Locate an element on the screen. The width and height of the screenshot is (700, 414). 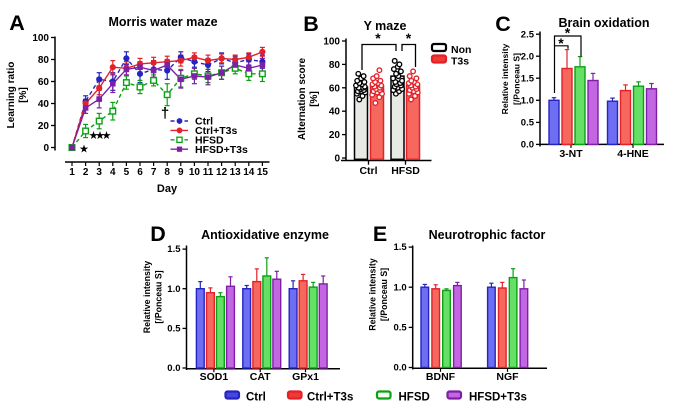
svg-text: 6 is located at coordinates (140, 172).